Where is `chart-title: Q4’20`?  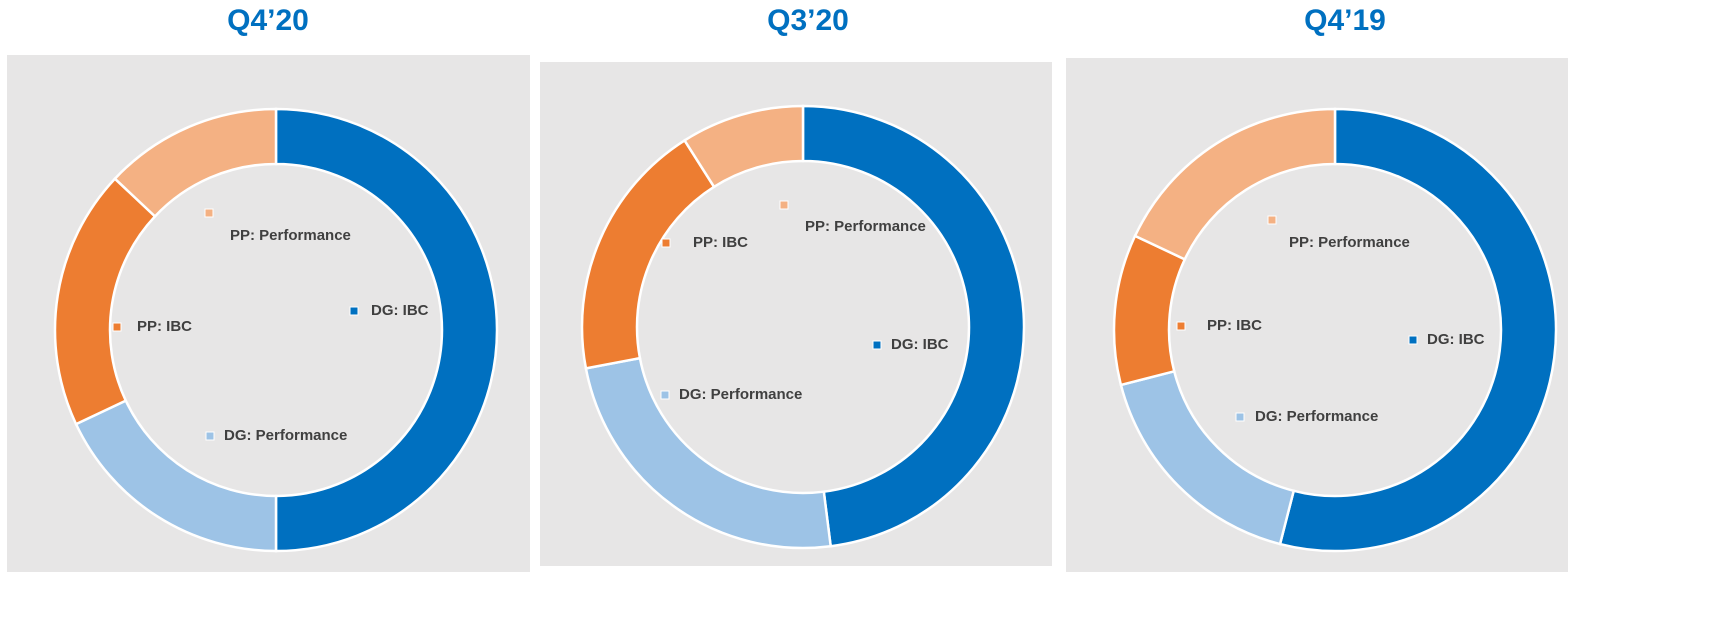
chart-title: Q4’20 is located at coordinates (268, 20).